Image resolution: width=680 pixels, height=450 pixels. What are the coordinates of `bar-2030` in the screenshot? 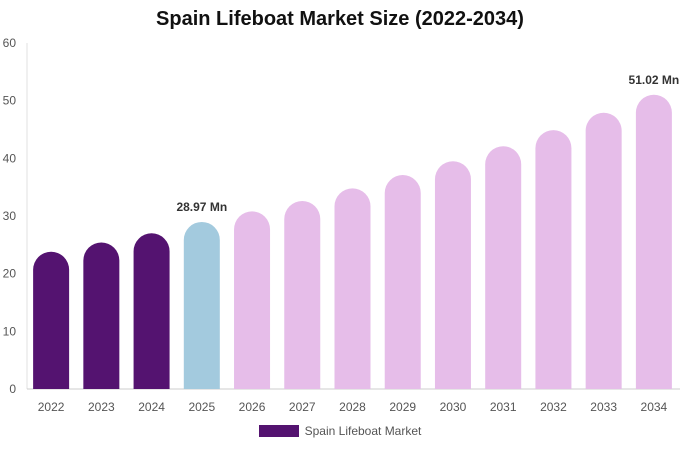 It's located at (452, 275).